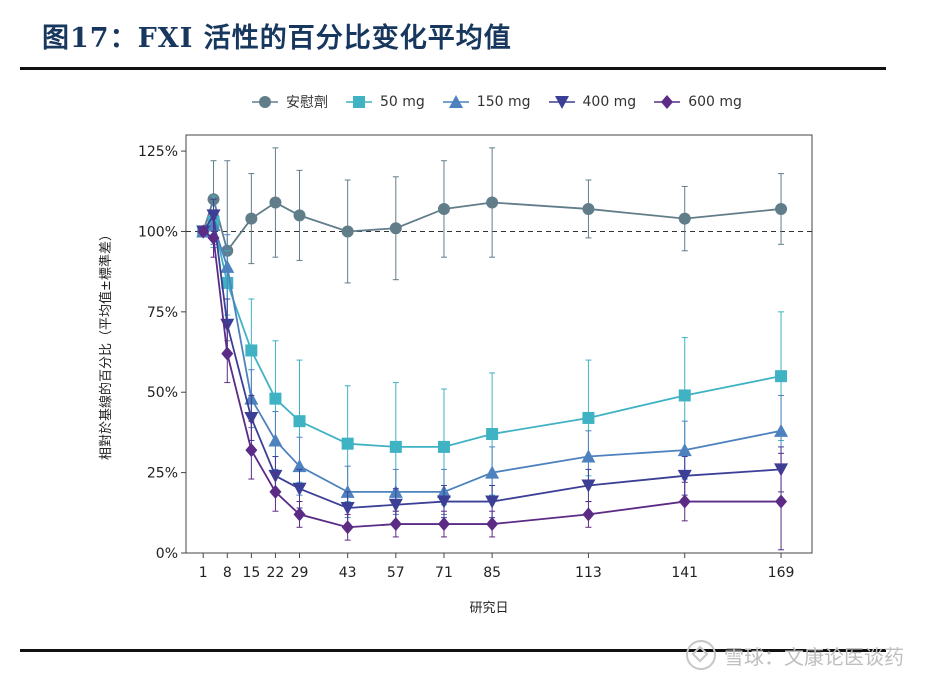  I want to click on legend-item: 150 mg, so click(486, 102).